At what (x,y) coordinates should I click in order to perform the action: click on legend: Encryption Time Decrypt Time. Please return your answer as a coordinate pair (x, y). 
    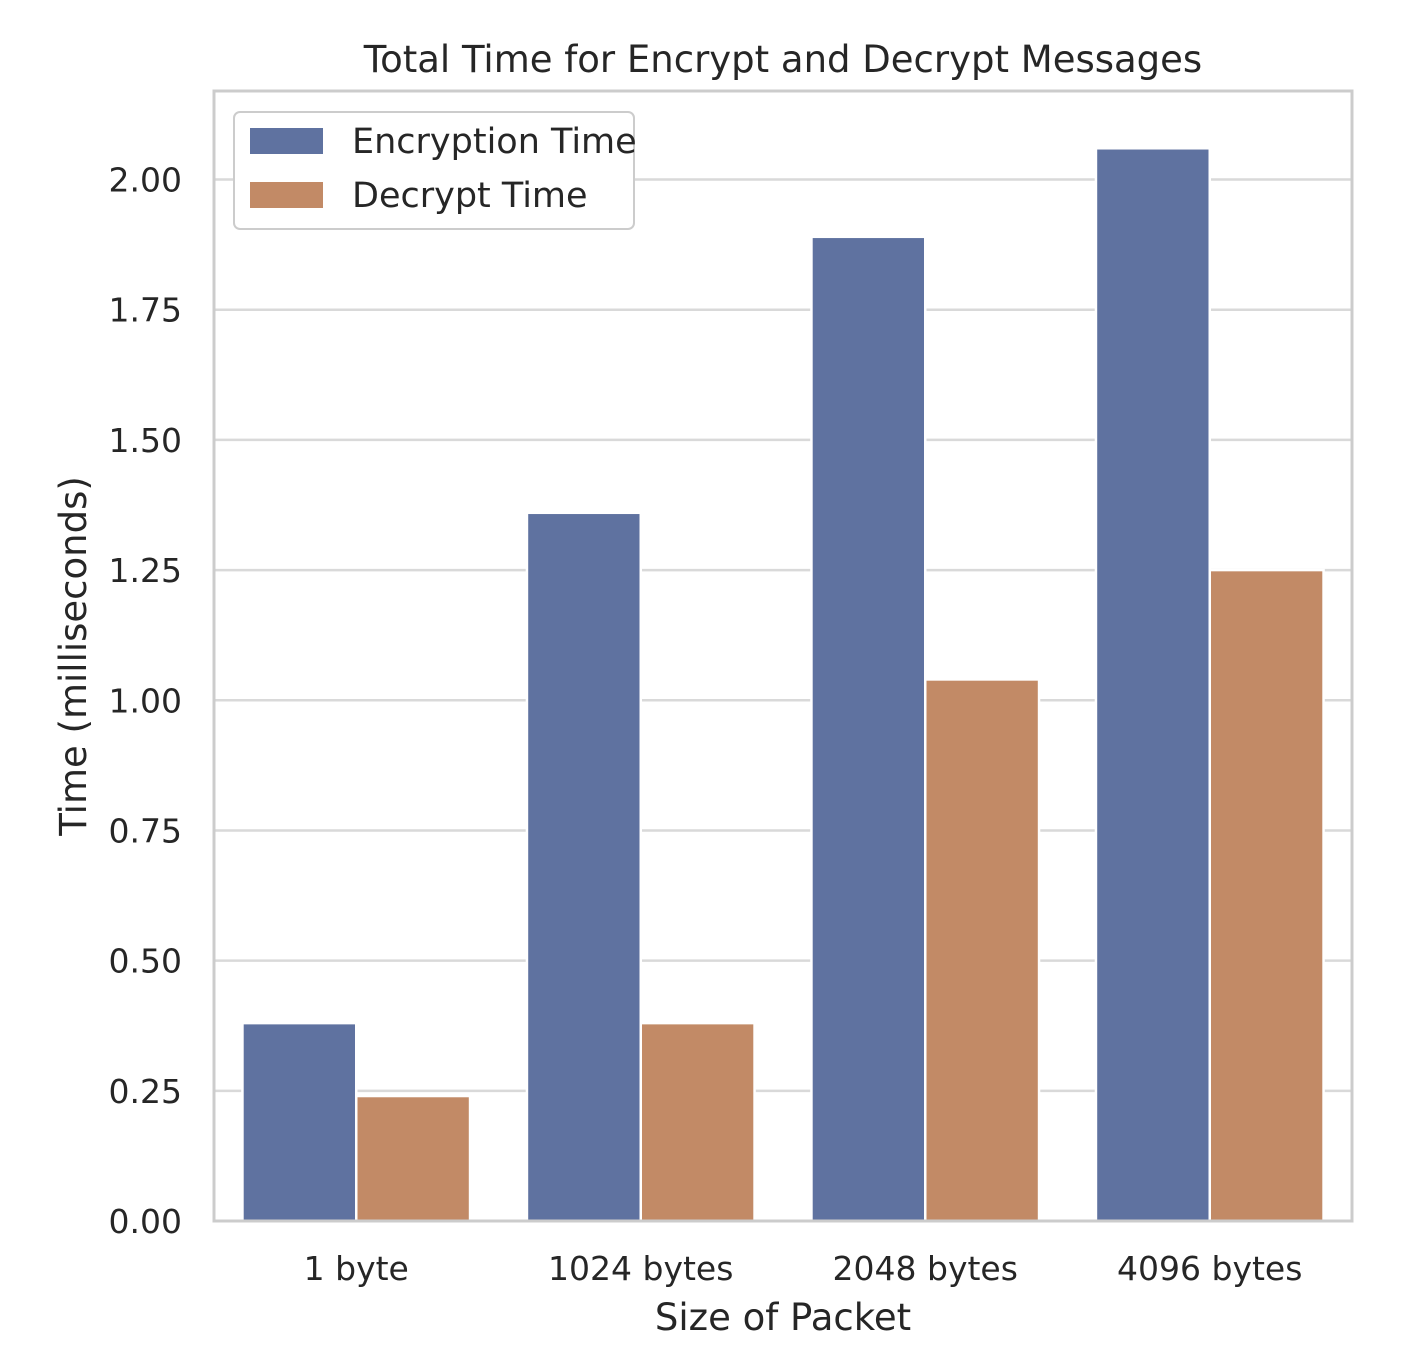
    Looking at the image, I should click on (435, 170).